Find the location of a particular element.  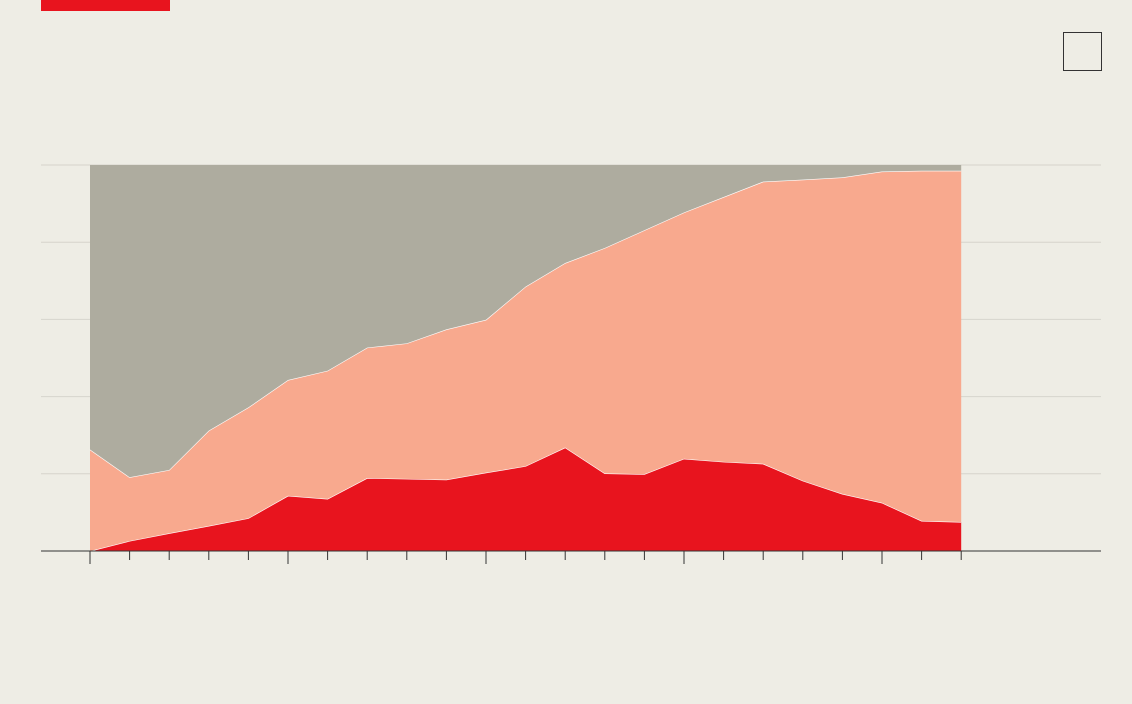

expand-box-icon is located at coordinates (1082, 51).